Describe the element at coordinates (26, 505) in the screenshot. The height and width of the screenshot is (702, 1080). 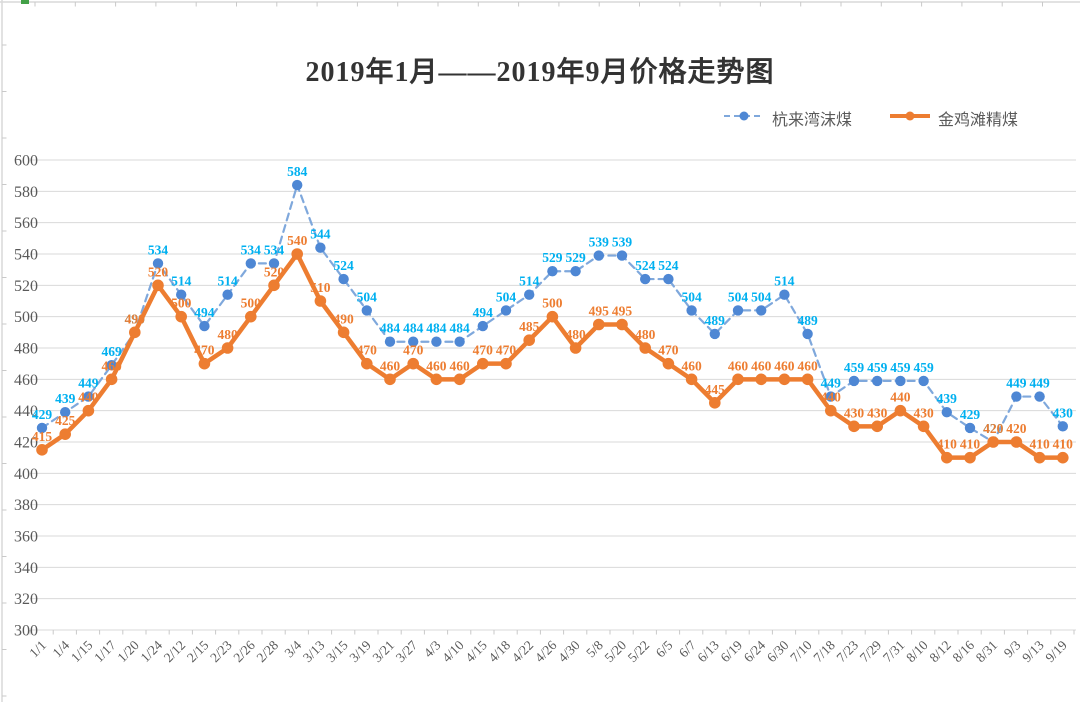
I see `y-axis-tick-label: 380` at that location.